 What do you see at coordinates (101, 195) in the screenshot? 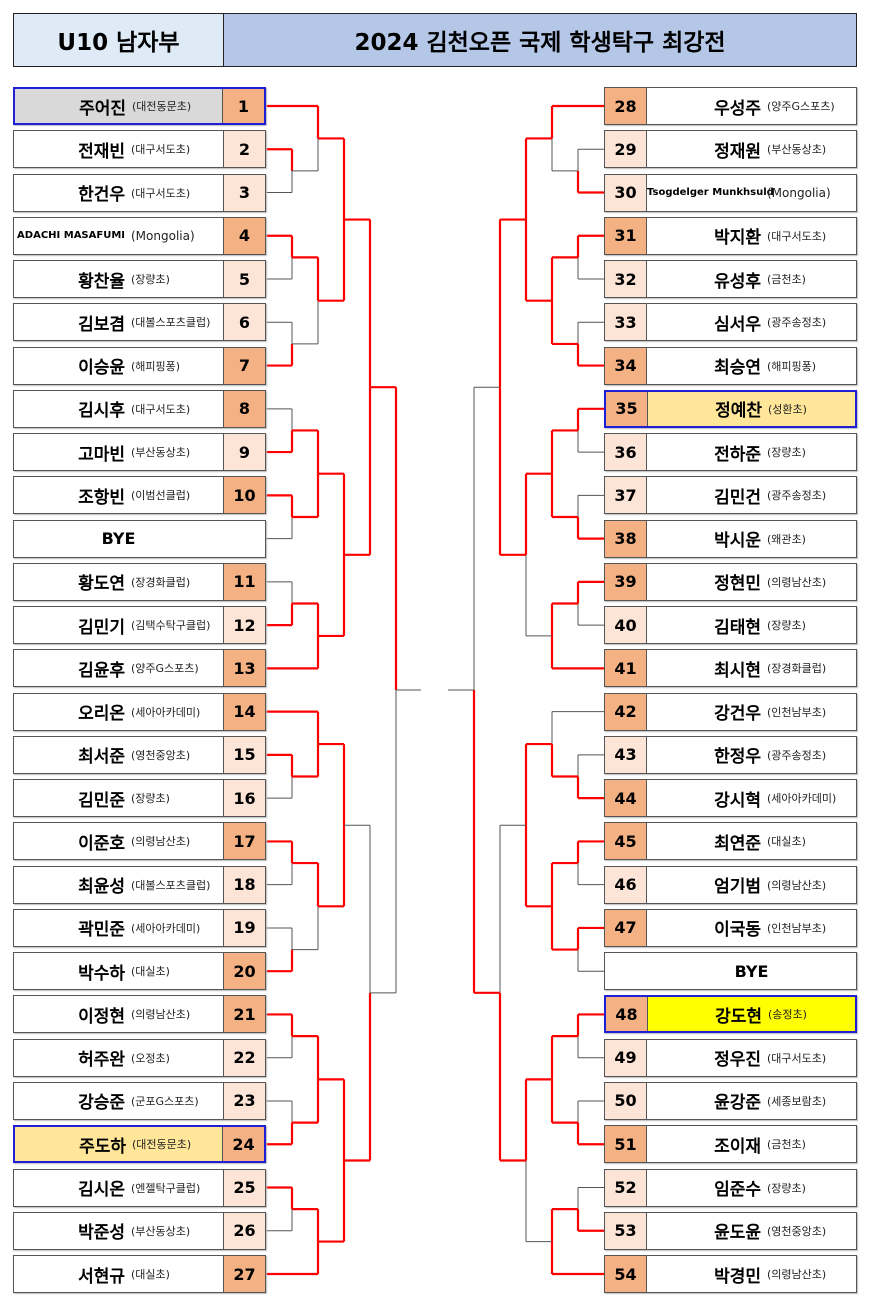
I see `player-name: 한건우` at bounding box center [101, 195].